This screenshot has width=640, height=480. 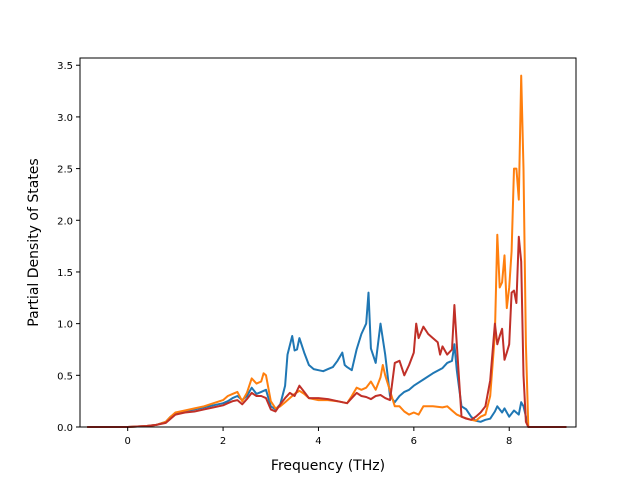 I want to click on y-tick-label: 1.5, so click(x=65, y=273).